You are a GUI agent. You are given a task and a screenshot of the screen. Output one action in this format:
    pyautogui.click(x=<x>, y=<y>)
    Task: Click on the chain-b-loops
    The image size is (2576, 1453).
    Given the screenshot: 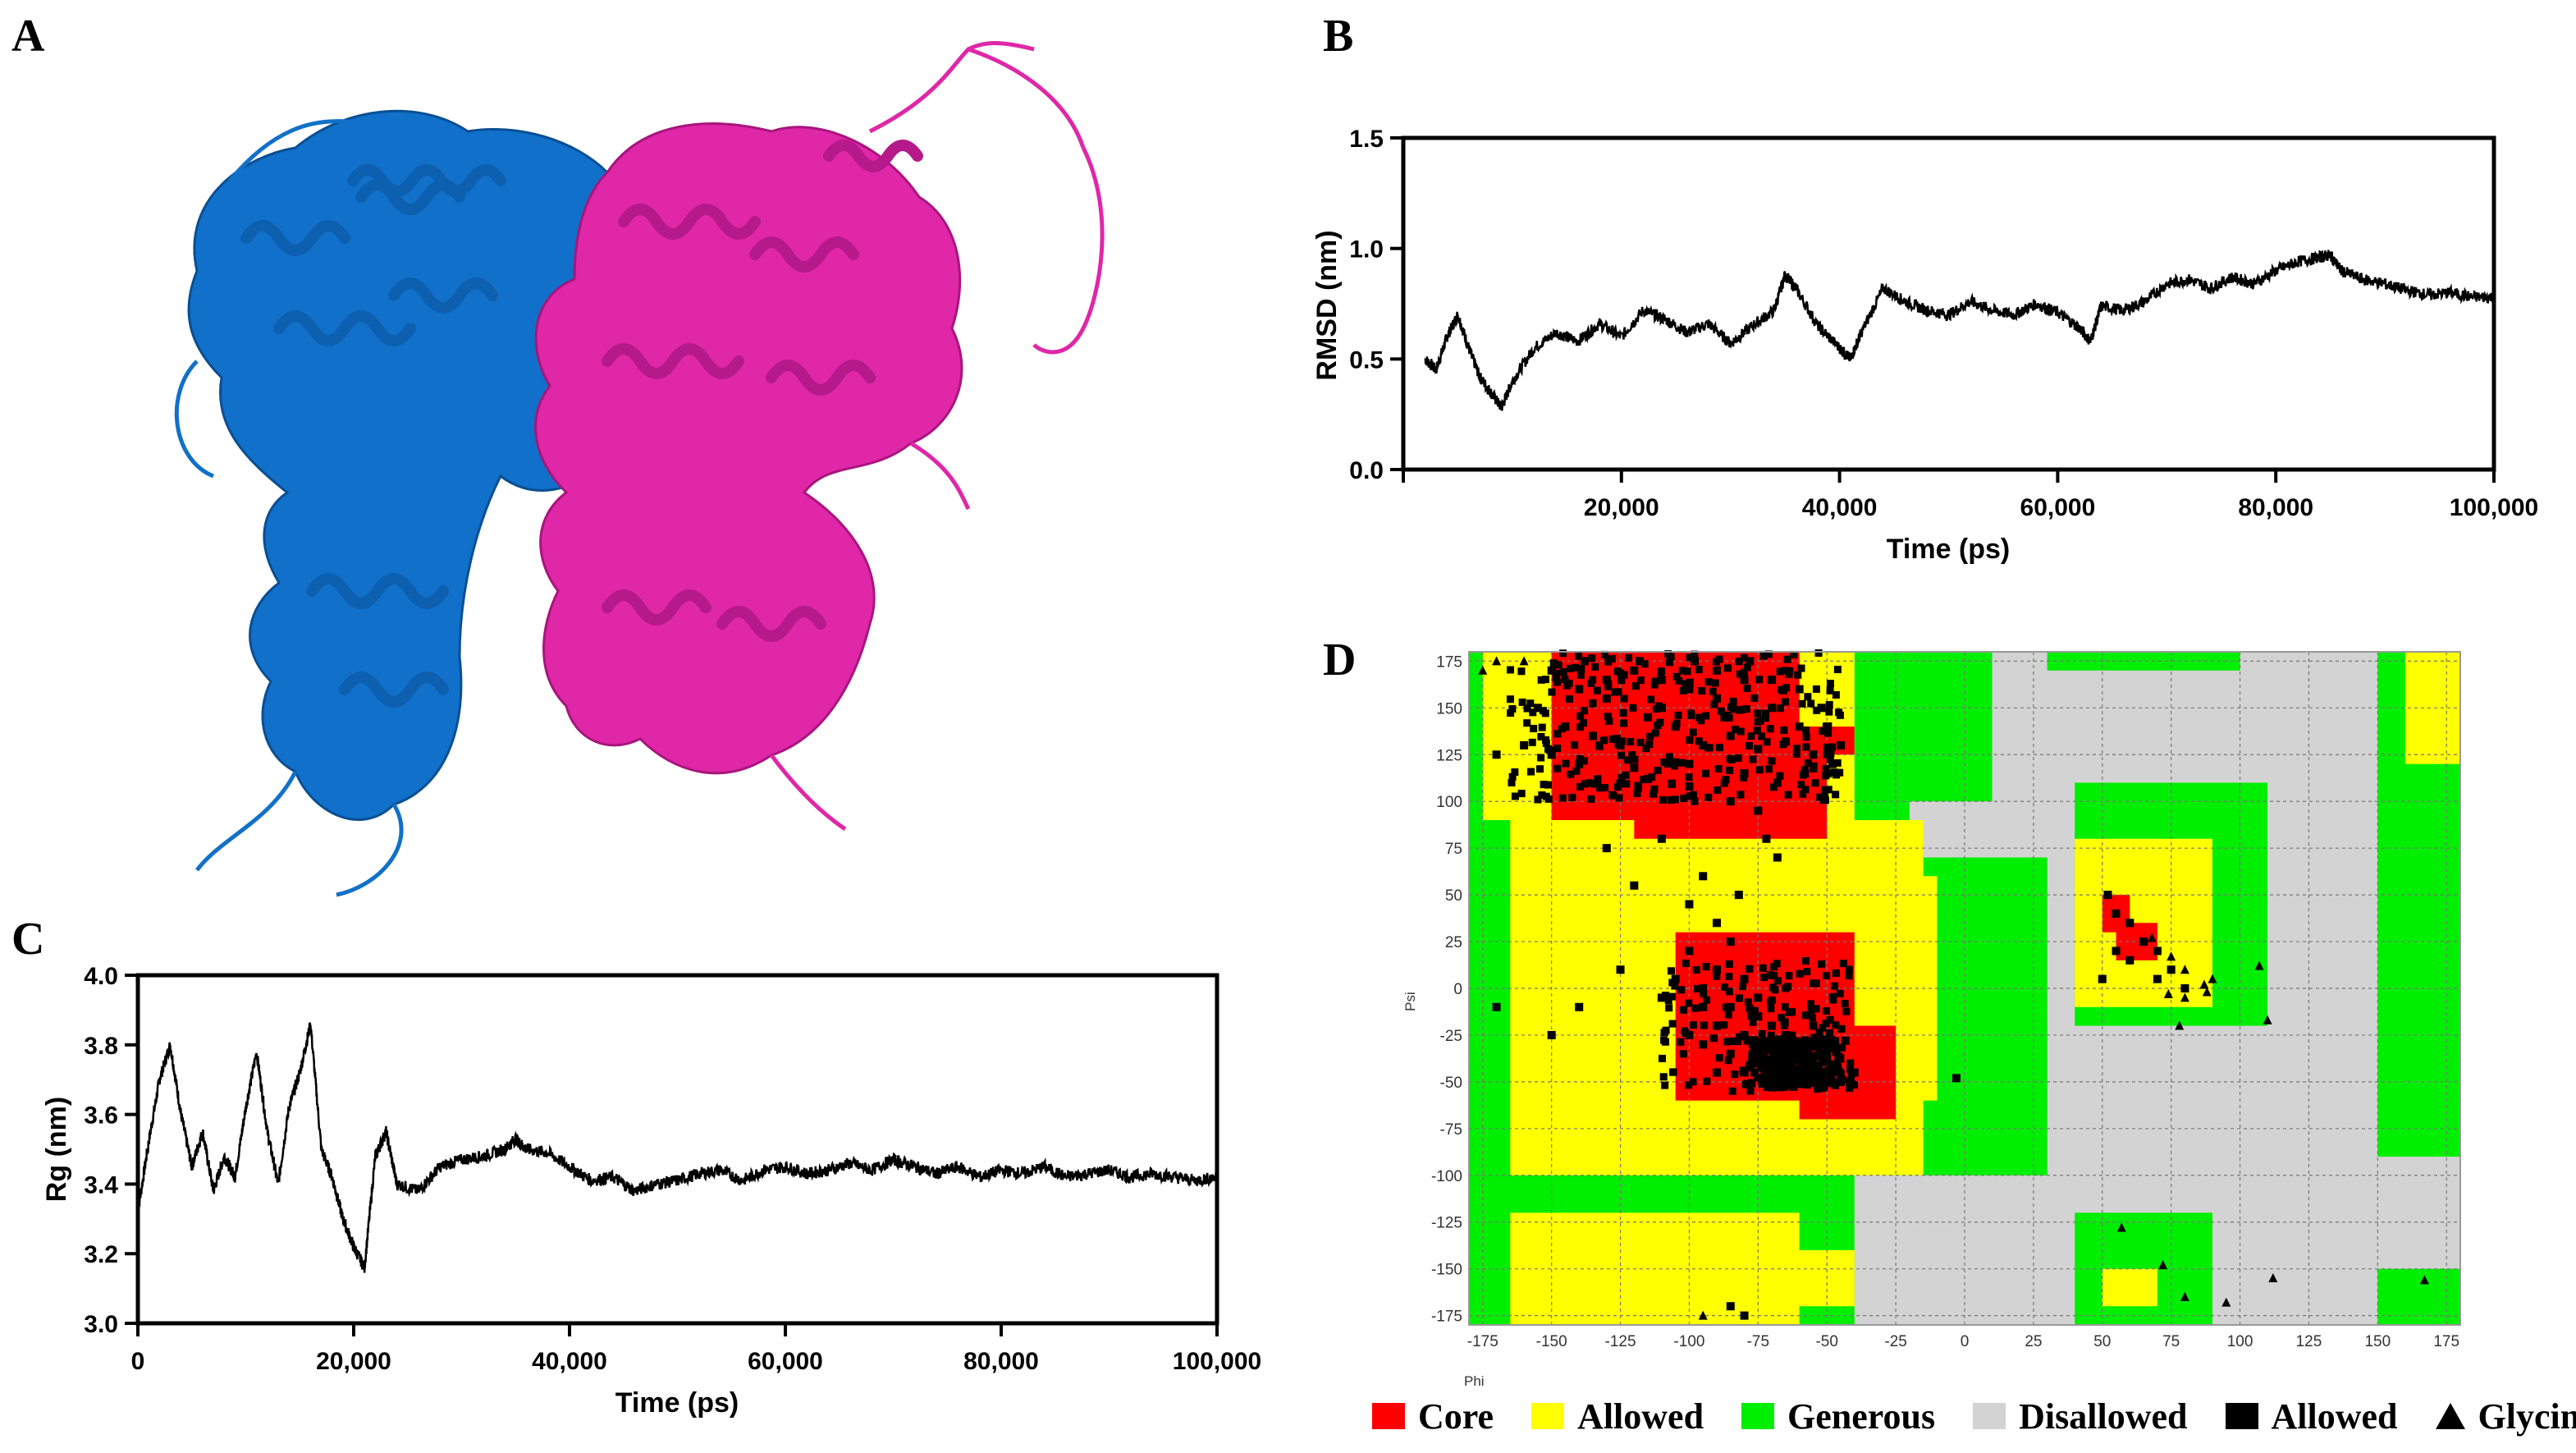 What is the action you would take?
    pyautogui.click(x=937, y=436)
    